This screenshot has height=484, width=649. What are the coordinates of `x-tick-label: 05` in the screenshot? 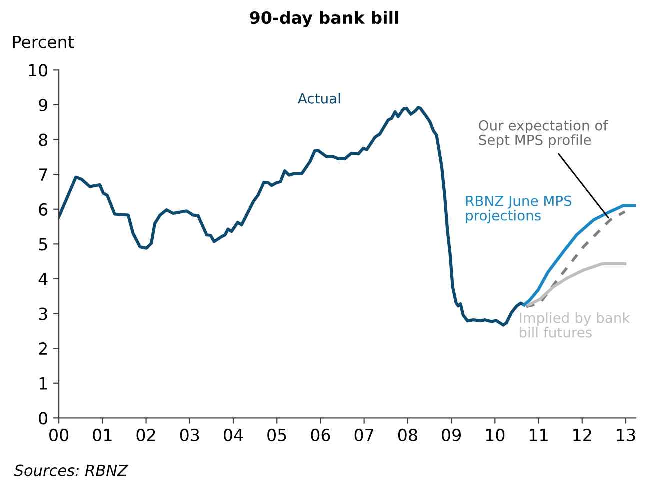 It's located at (277, 435).